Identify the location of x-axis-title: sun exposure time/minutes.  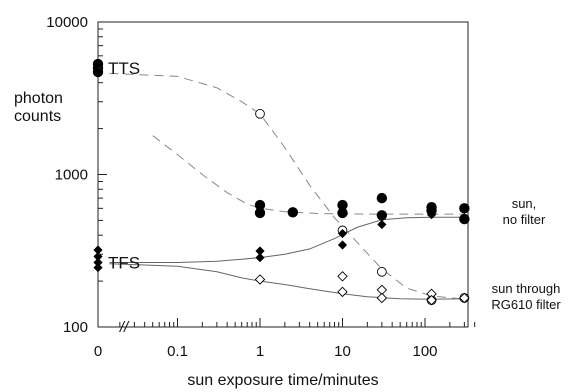
(282, 380).